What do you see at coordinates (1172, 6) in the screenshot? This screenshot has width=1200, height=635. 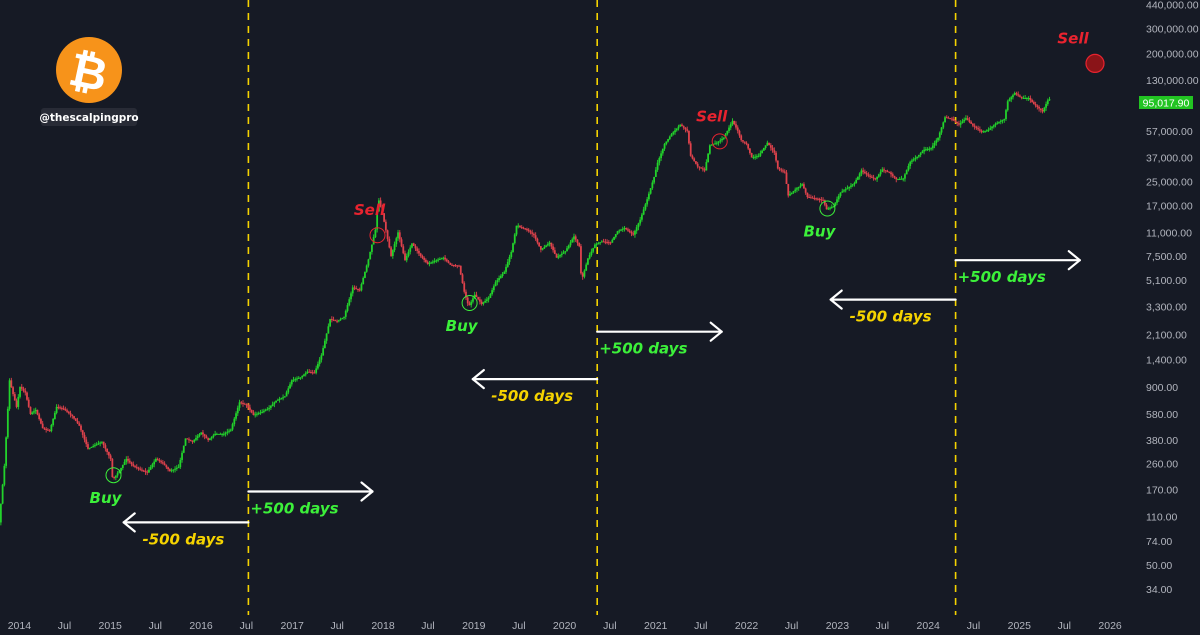 I see `y-tick-label: 440,000.00` at bounding box center [1172, 6].